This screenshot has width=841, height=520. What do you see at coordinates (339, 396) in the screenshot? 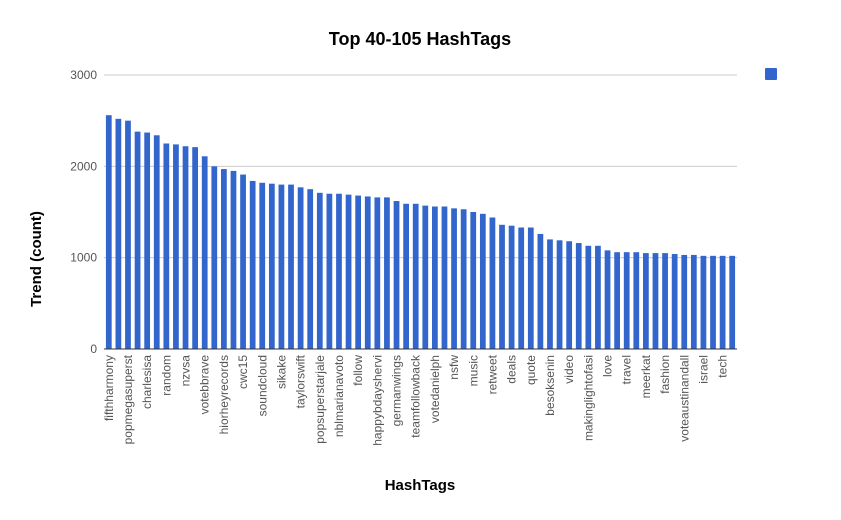
I see `x-category-label: nblmarianavoto` at bounding box center [339, 396].